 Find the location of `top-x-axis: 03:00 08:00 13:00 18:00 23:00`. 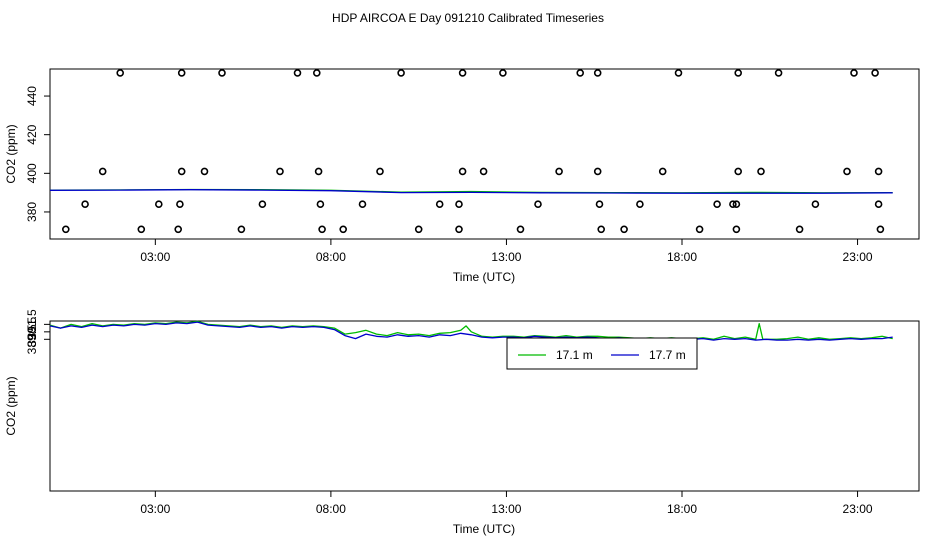

top-x-axis: 03:00 08:00 13:00 18:00 23:00 is located at coordinates (506, 251).